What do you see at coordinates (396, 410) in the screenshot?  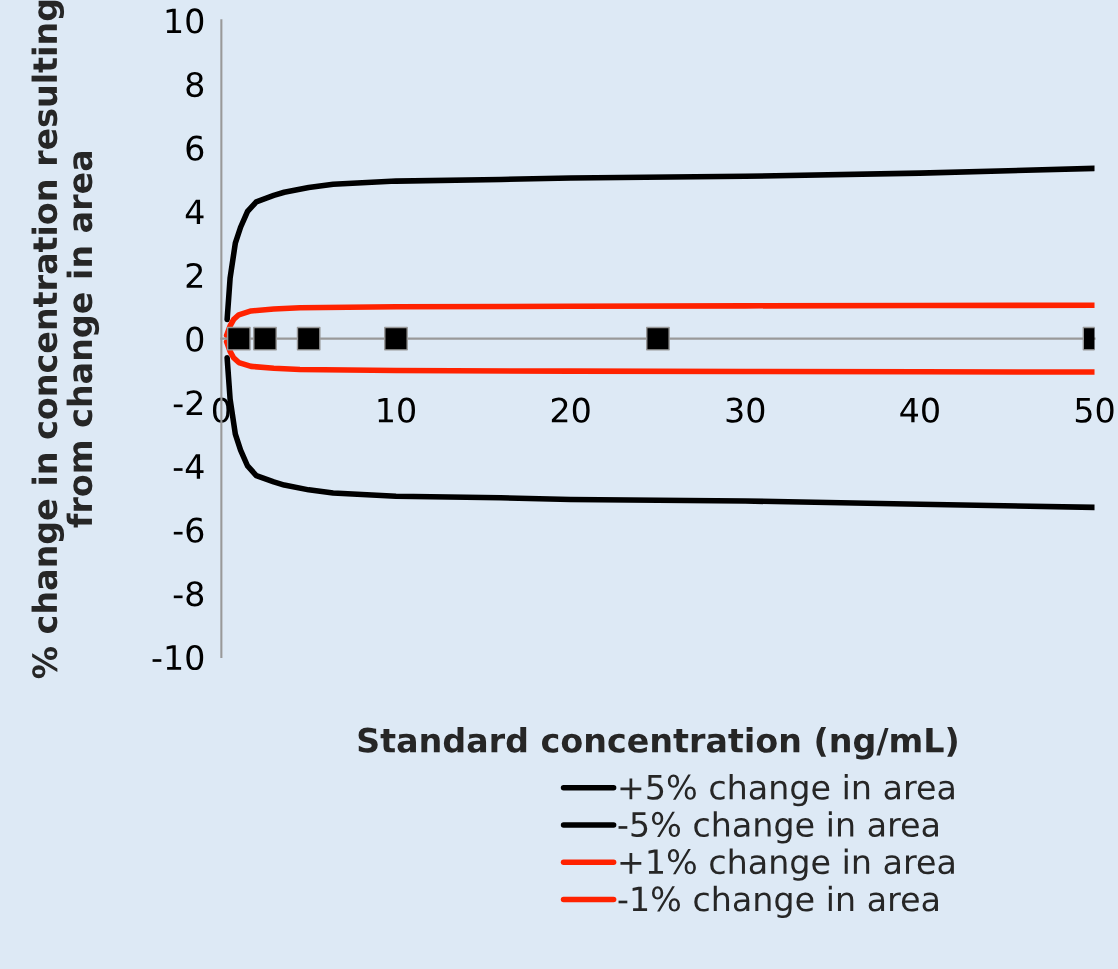 I see `x-tick-label: 10` at bounding box center [396, 410].